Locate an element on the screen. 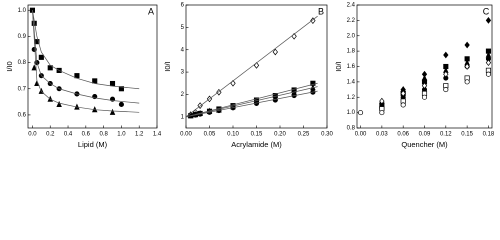 The image size is (500, 240). x-tick-label: 0.20 is located at coordinates (280, 135).